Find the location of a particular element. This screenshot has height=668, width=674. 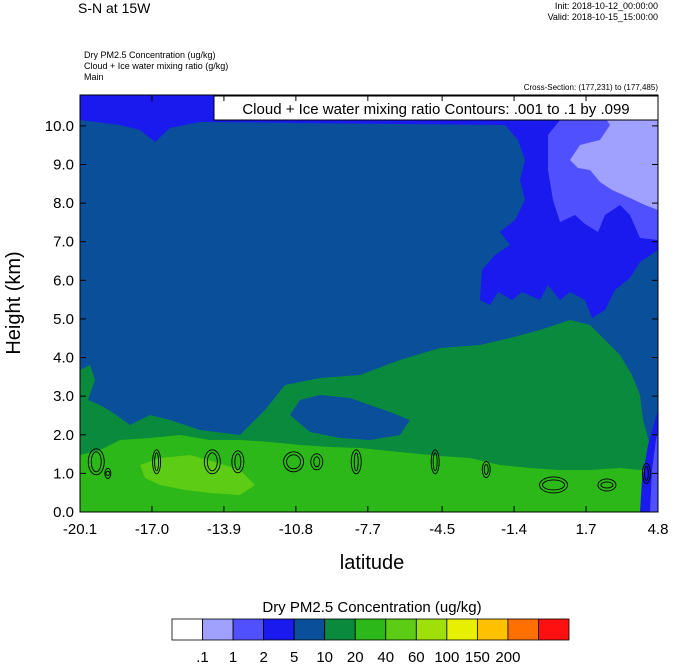

x-tick-label: -1.4 is located at coordinates (514, 529).